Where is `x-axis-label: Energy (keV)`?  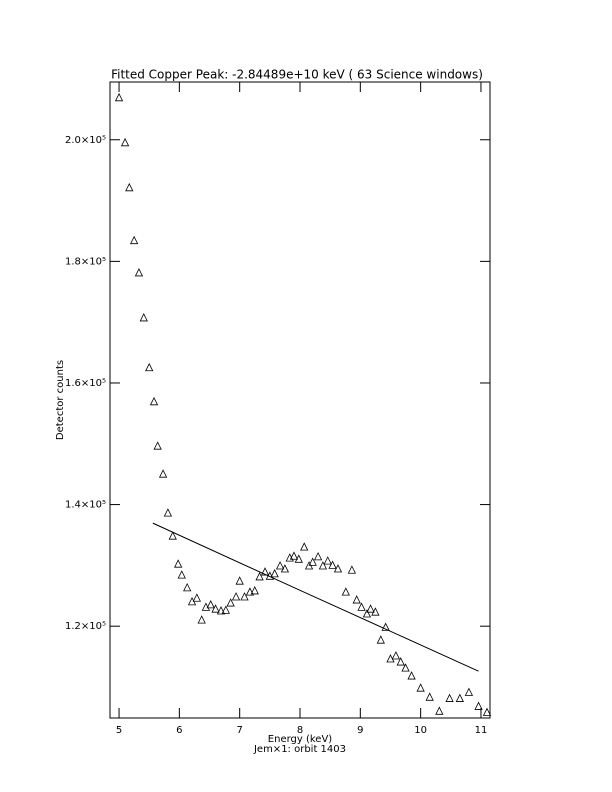
x-axis-label: Energy (keV) is located at coordinates (300, 739).